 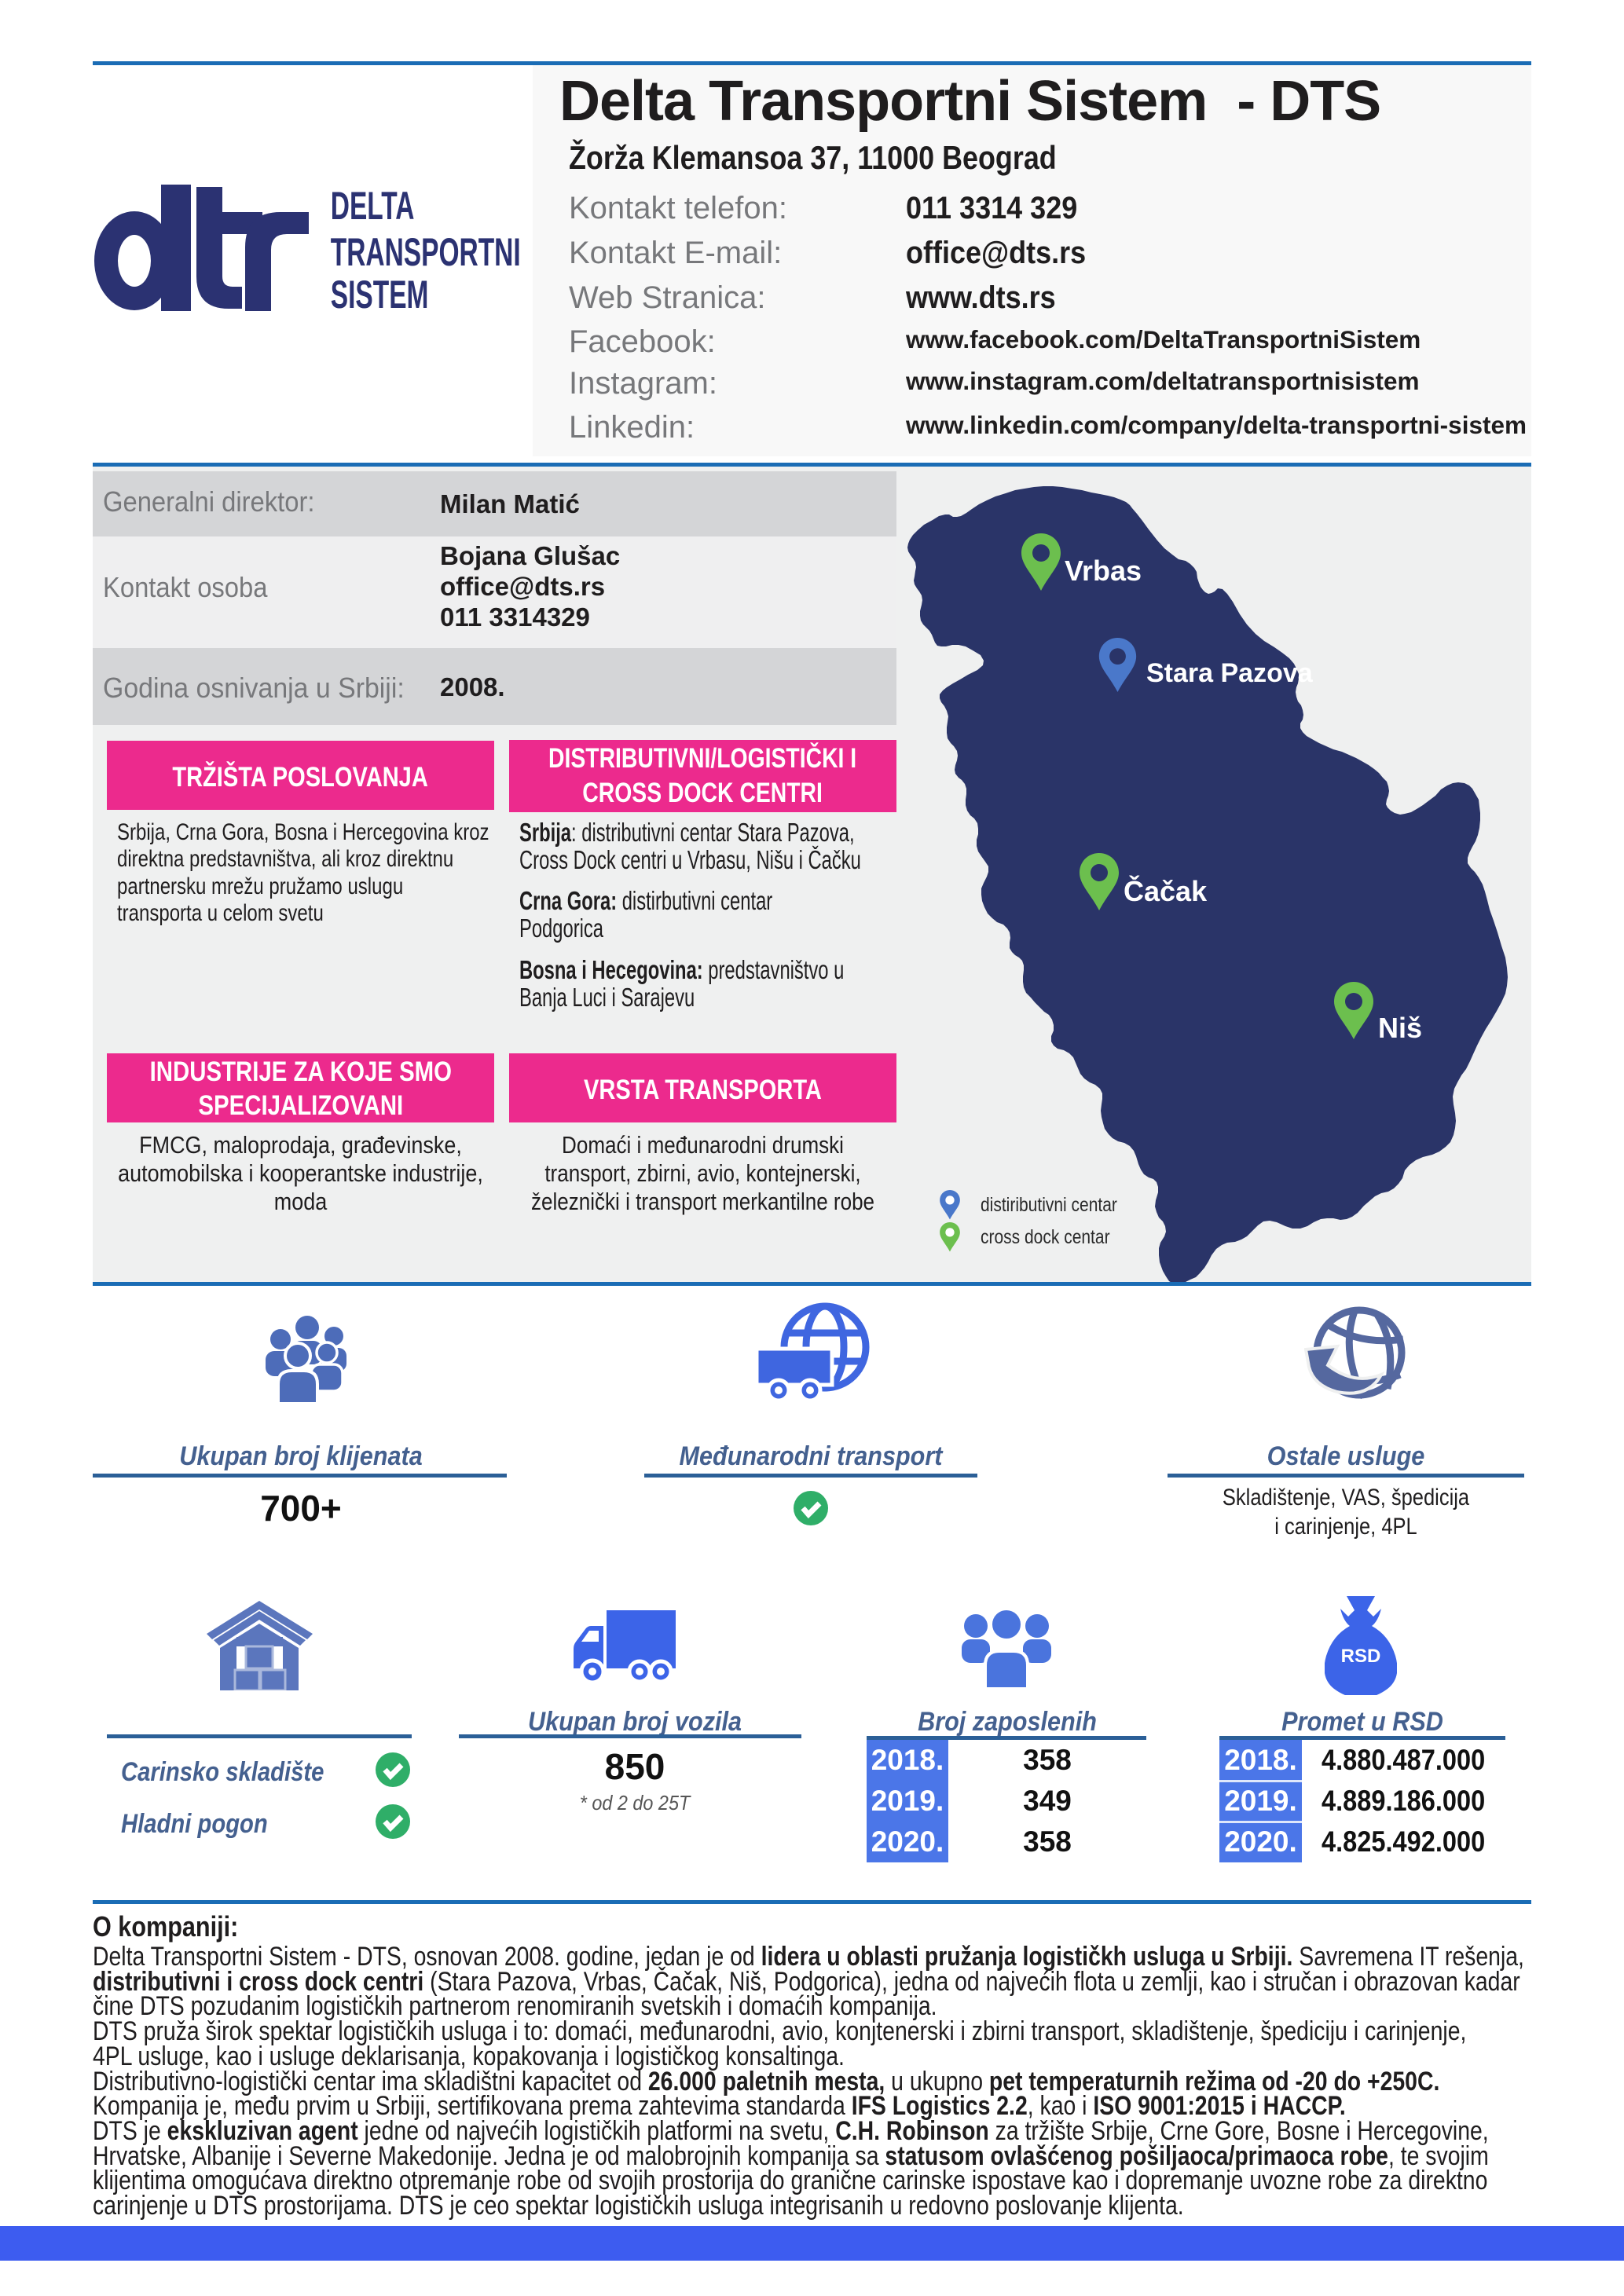 What do you see at coordinates (373, 206) in the screenshot?
I see `svg-text: DELTA` at bounding box center [373, 206].